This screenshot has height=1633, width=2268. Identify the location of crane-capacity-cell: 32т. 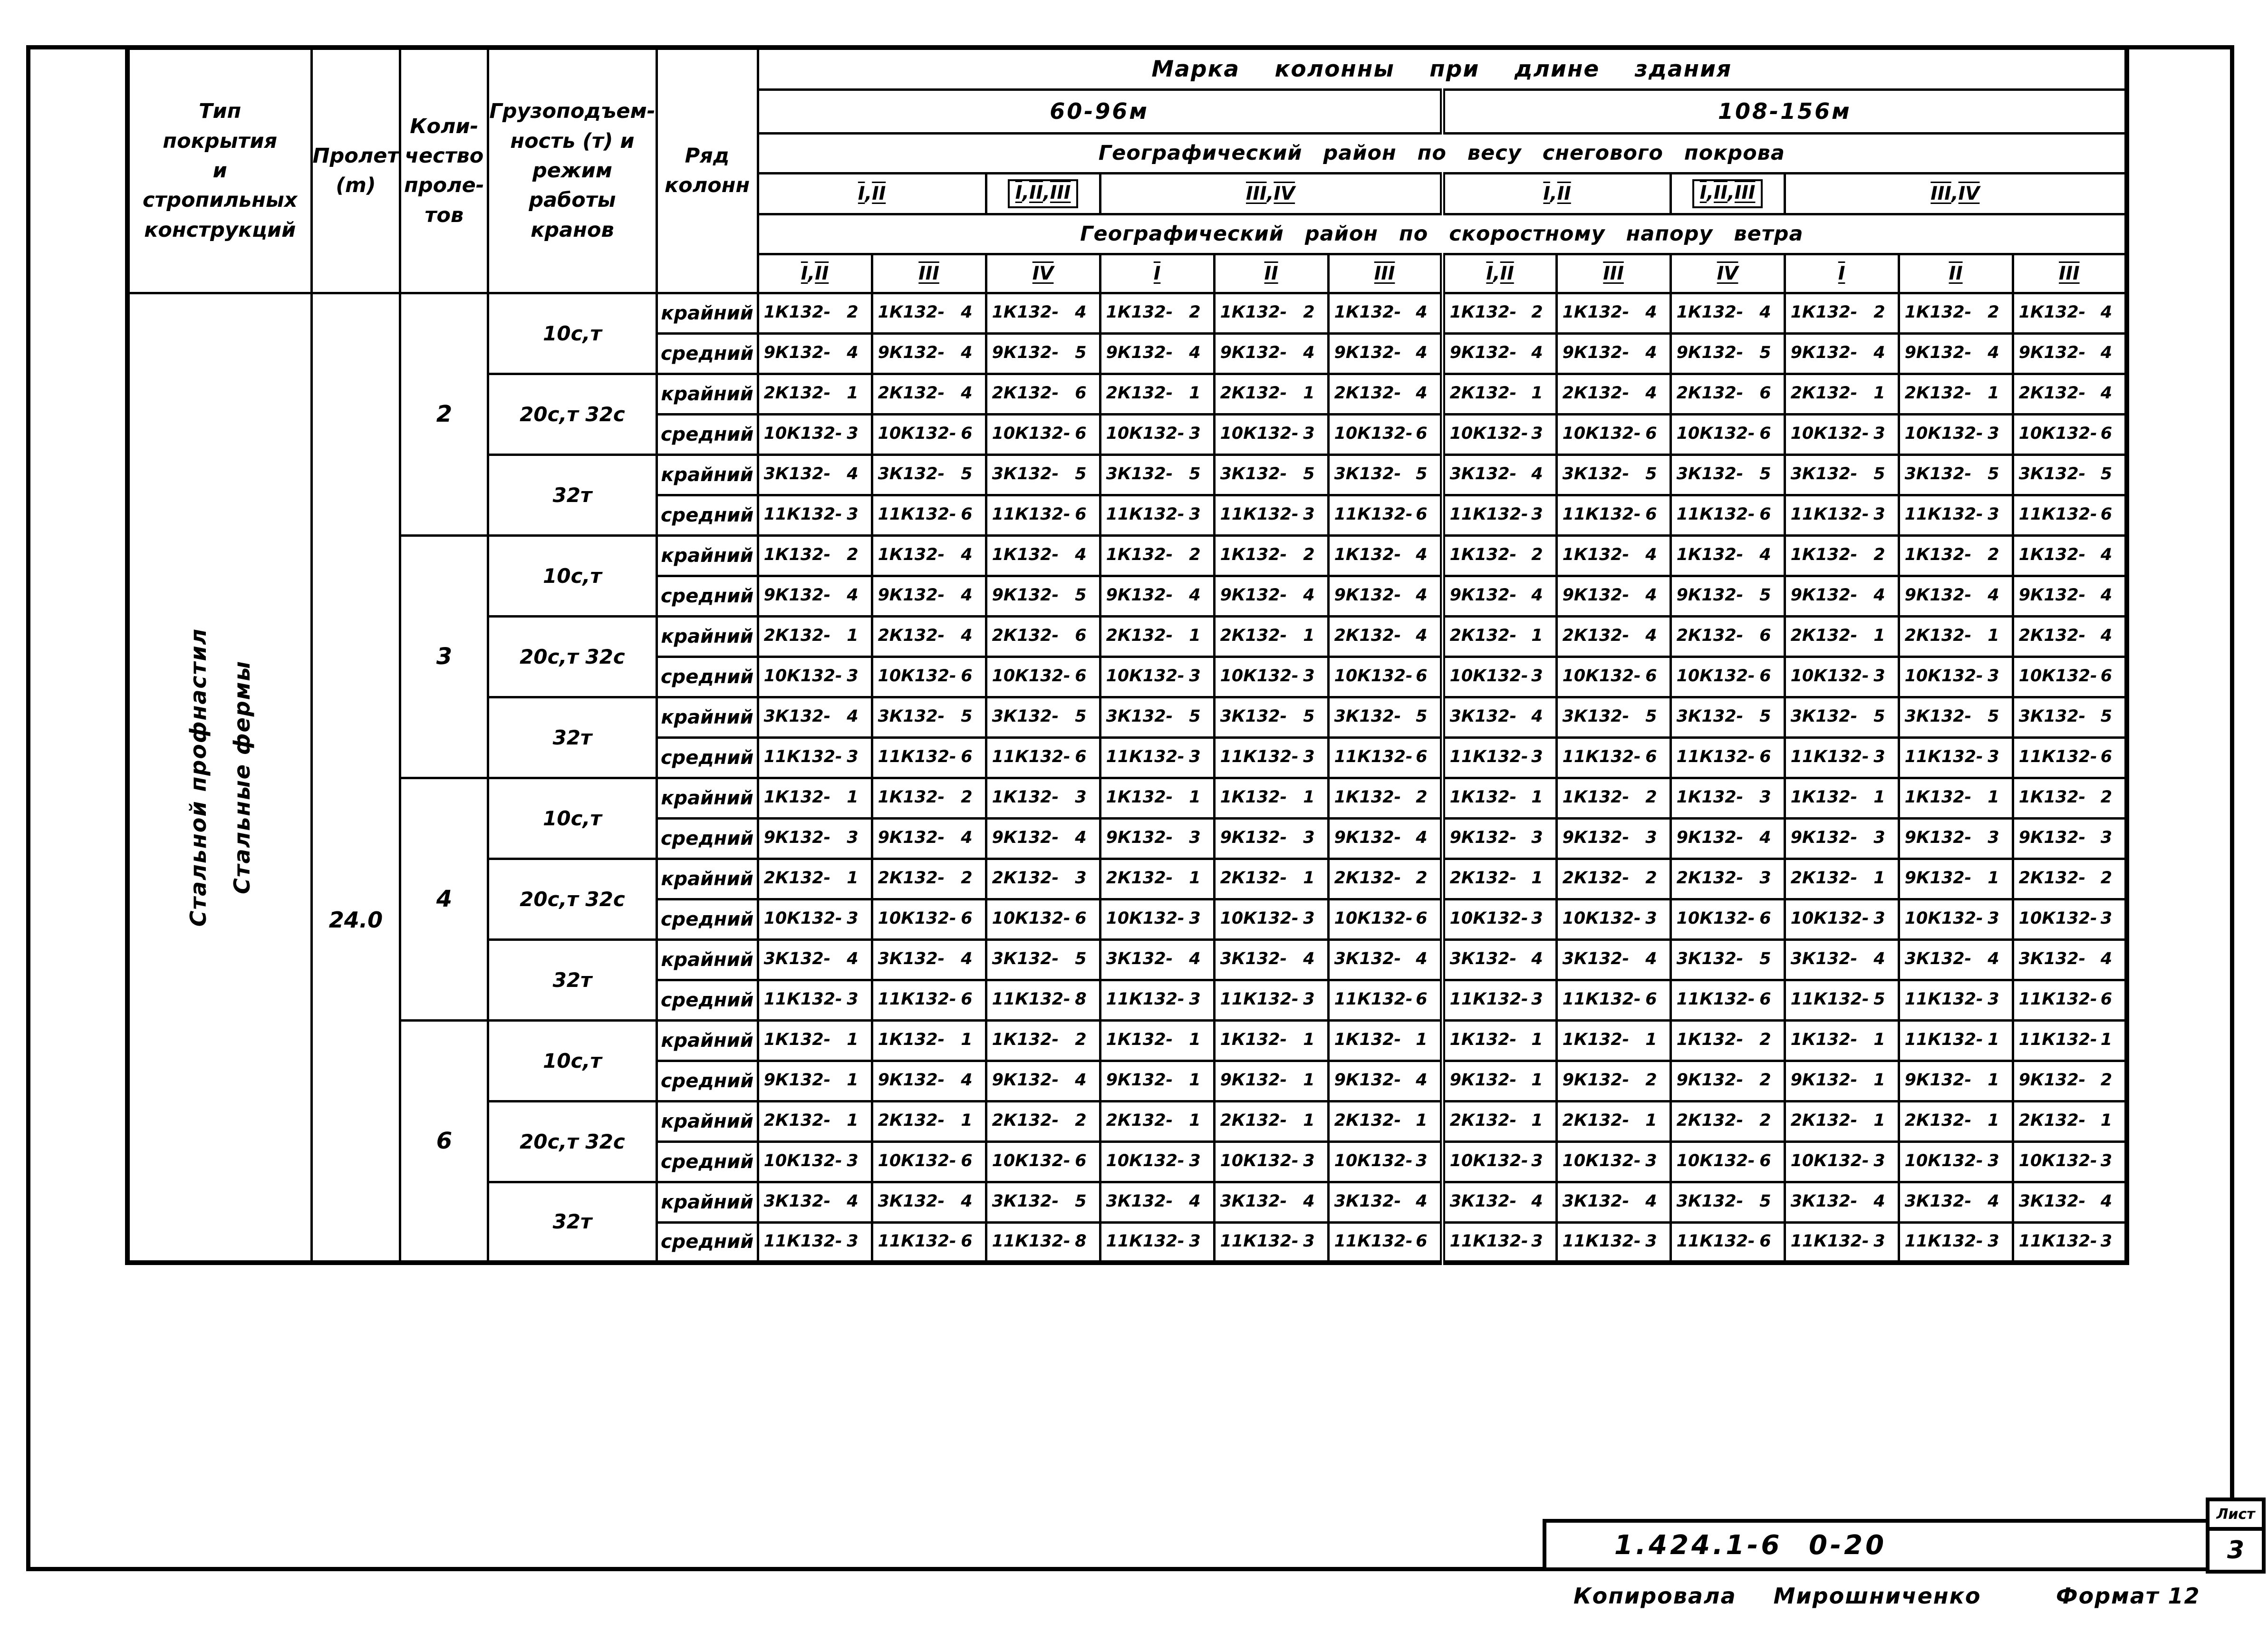
(573, 1222).